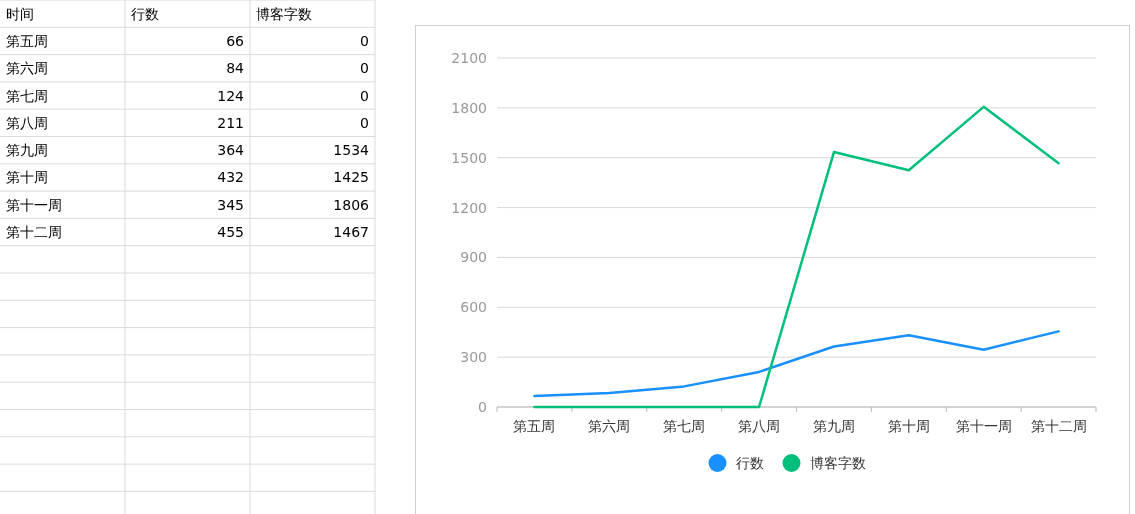 The width and height of the screenshot is (1135, 514). Describe the element at coordinates (34, 204) in the screenshot. I see `category-label: 第十一周` at that location.